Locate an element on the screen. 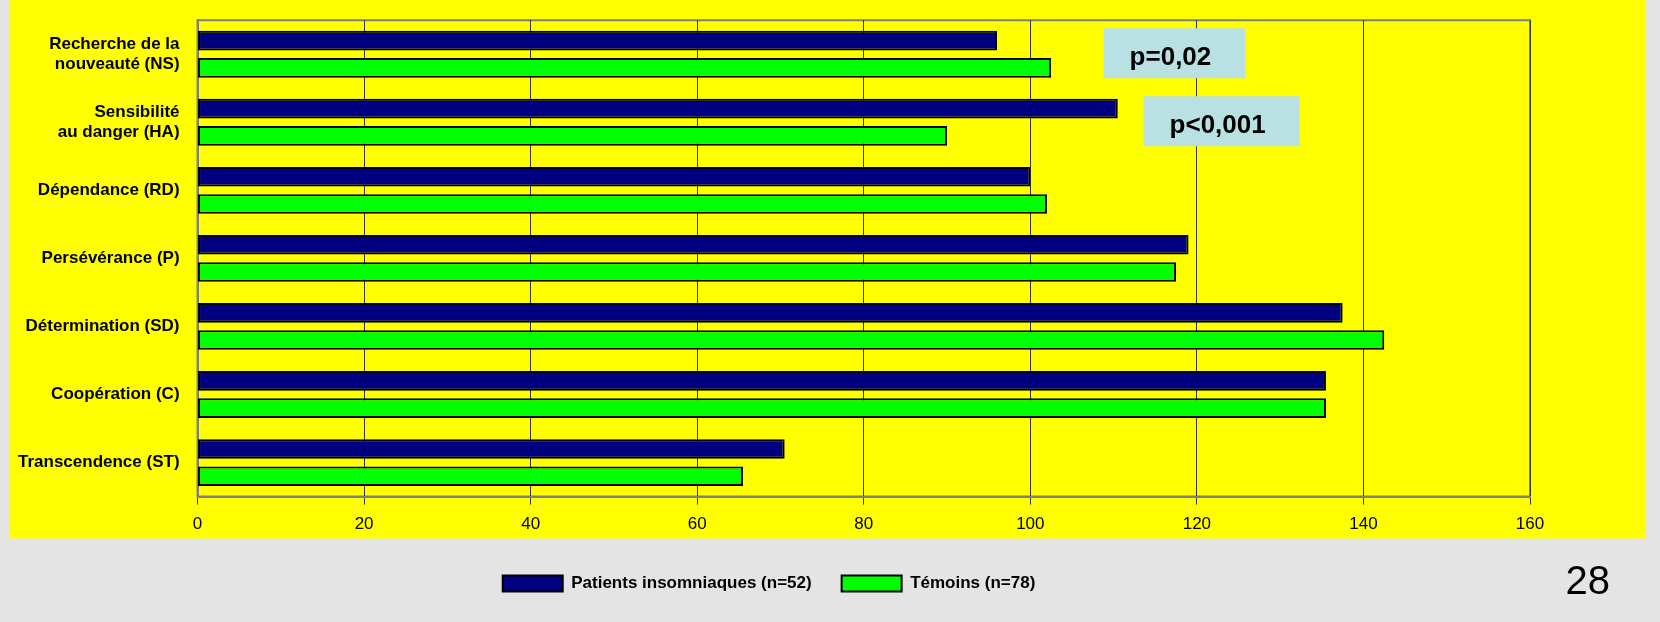 The width and height of the screenshot is (1660, 622). x-tick-label: 160 is located at coordinates (1530, 524).